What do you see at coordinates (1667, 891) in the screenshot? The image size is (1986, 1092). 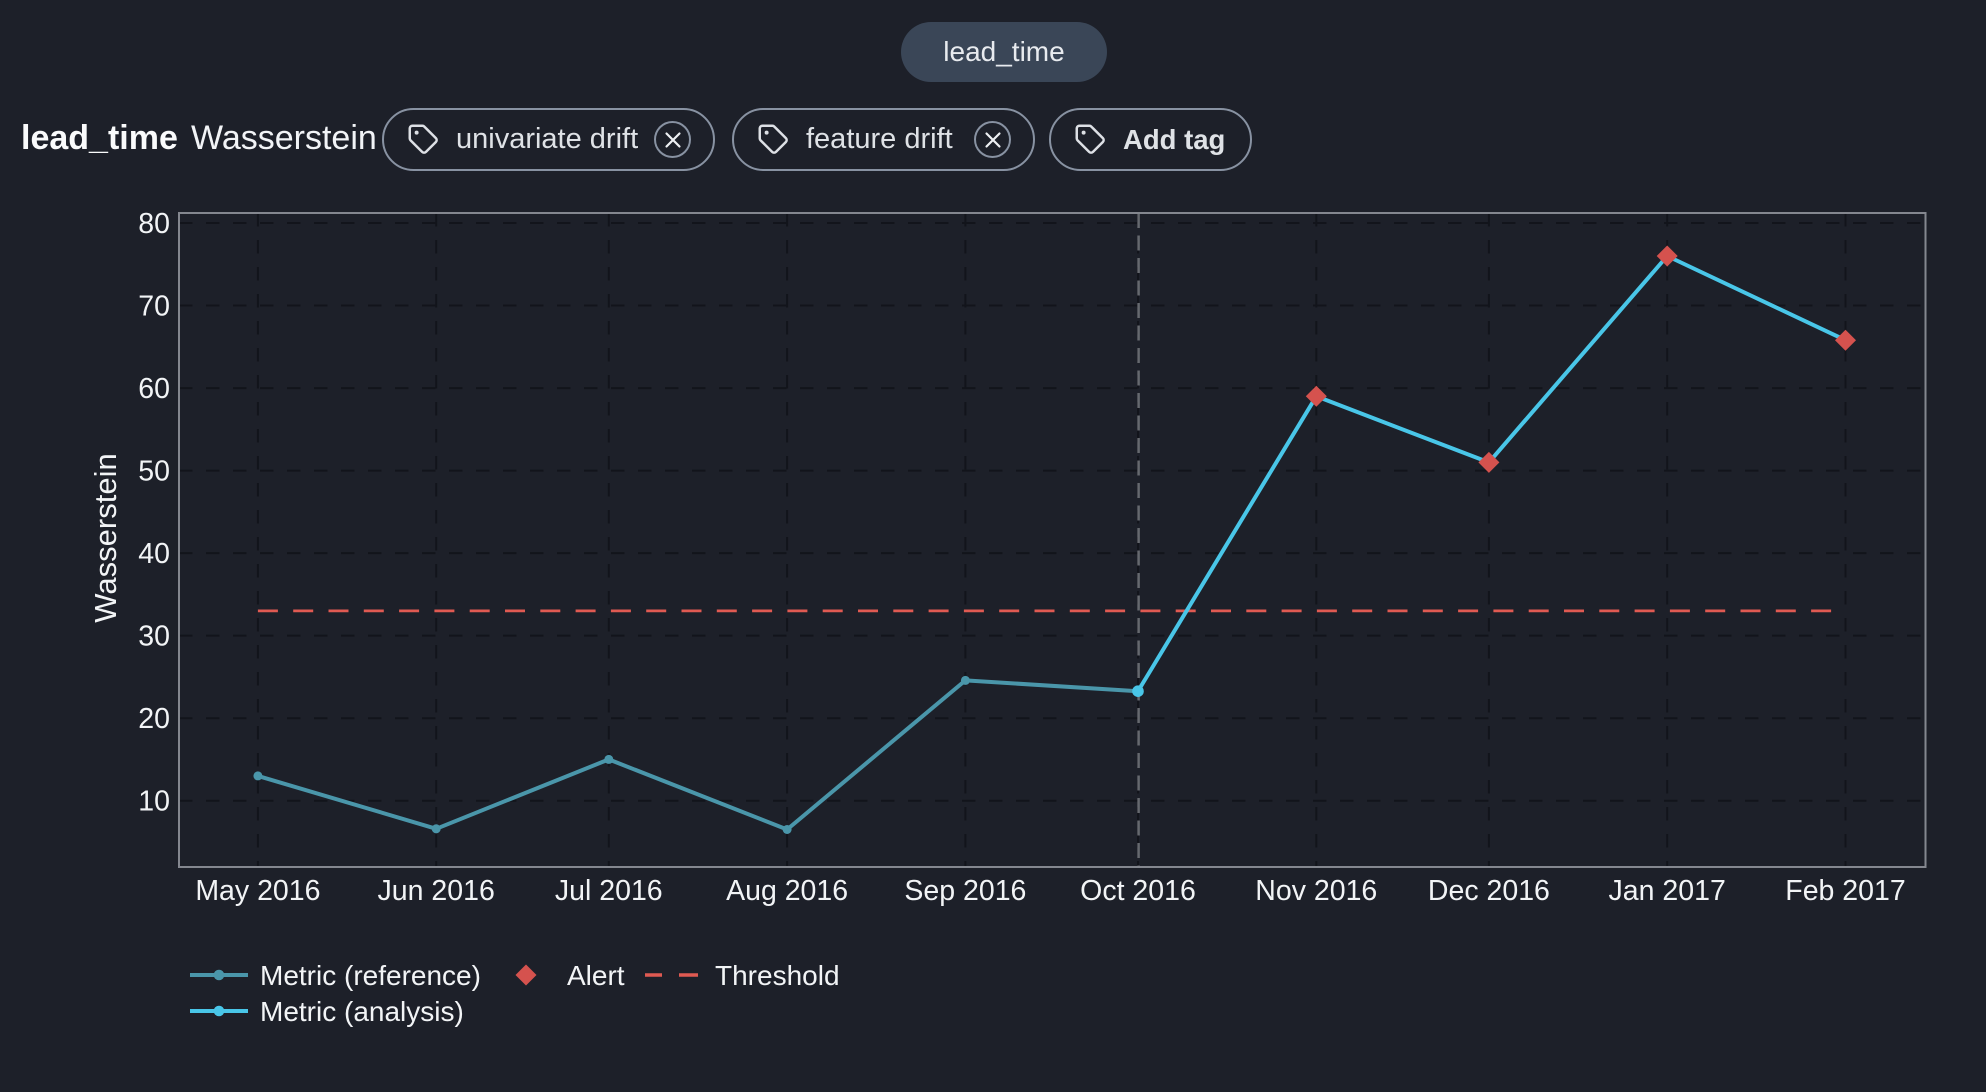 I see `svg-text: Jan 2017` at bounding box center [1667, 891].